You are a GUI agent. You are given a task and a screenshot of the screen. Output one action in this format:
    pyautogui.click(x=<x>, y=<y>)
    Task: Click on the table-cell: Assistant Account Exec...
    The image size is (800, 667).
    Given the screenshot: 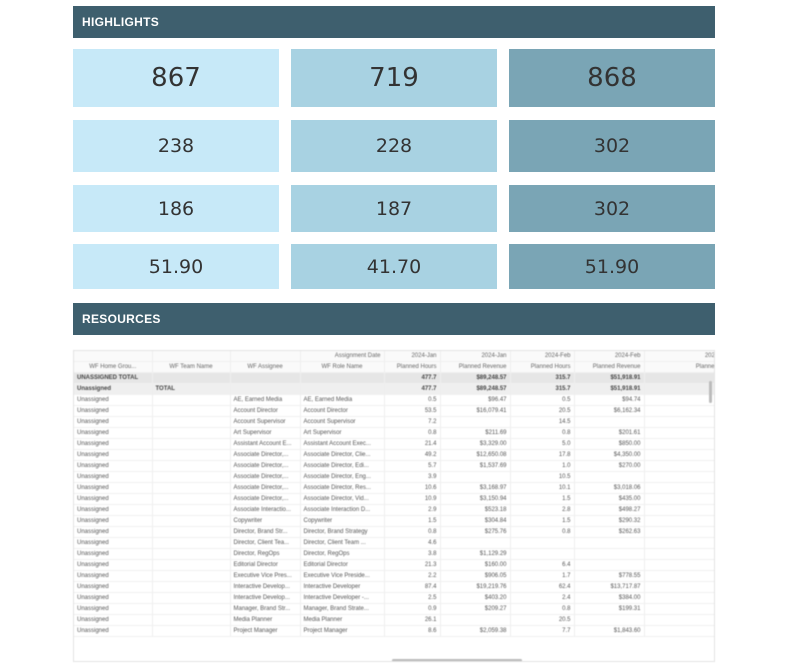 What is the action you would take?
    pyautogui.click(x=342, y=444)
    